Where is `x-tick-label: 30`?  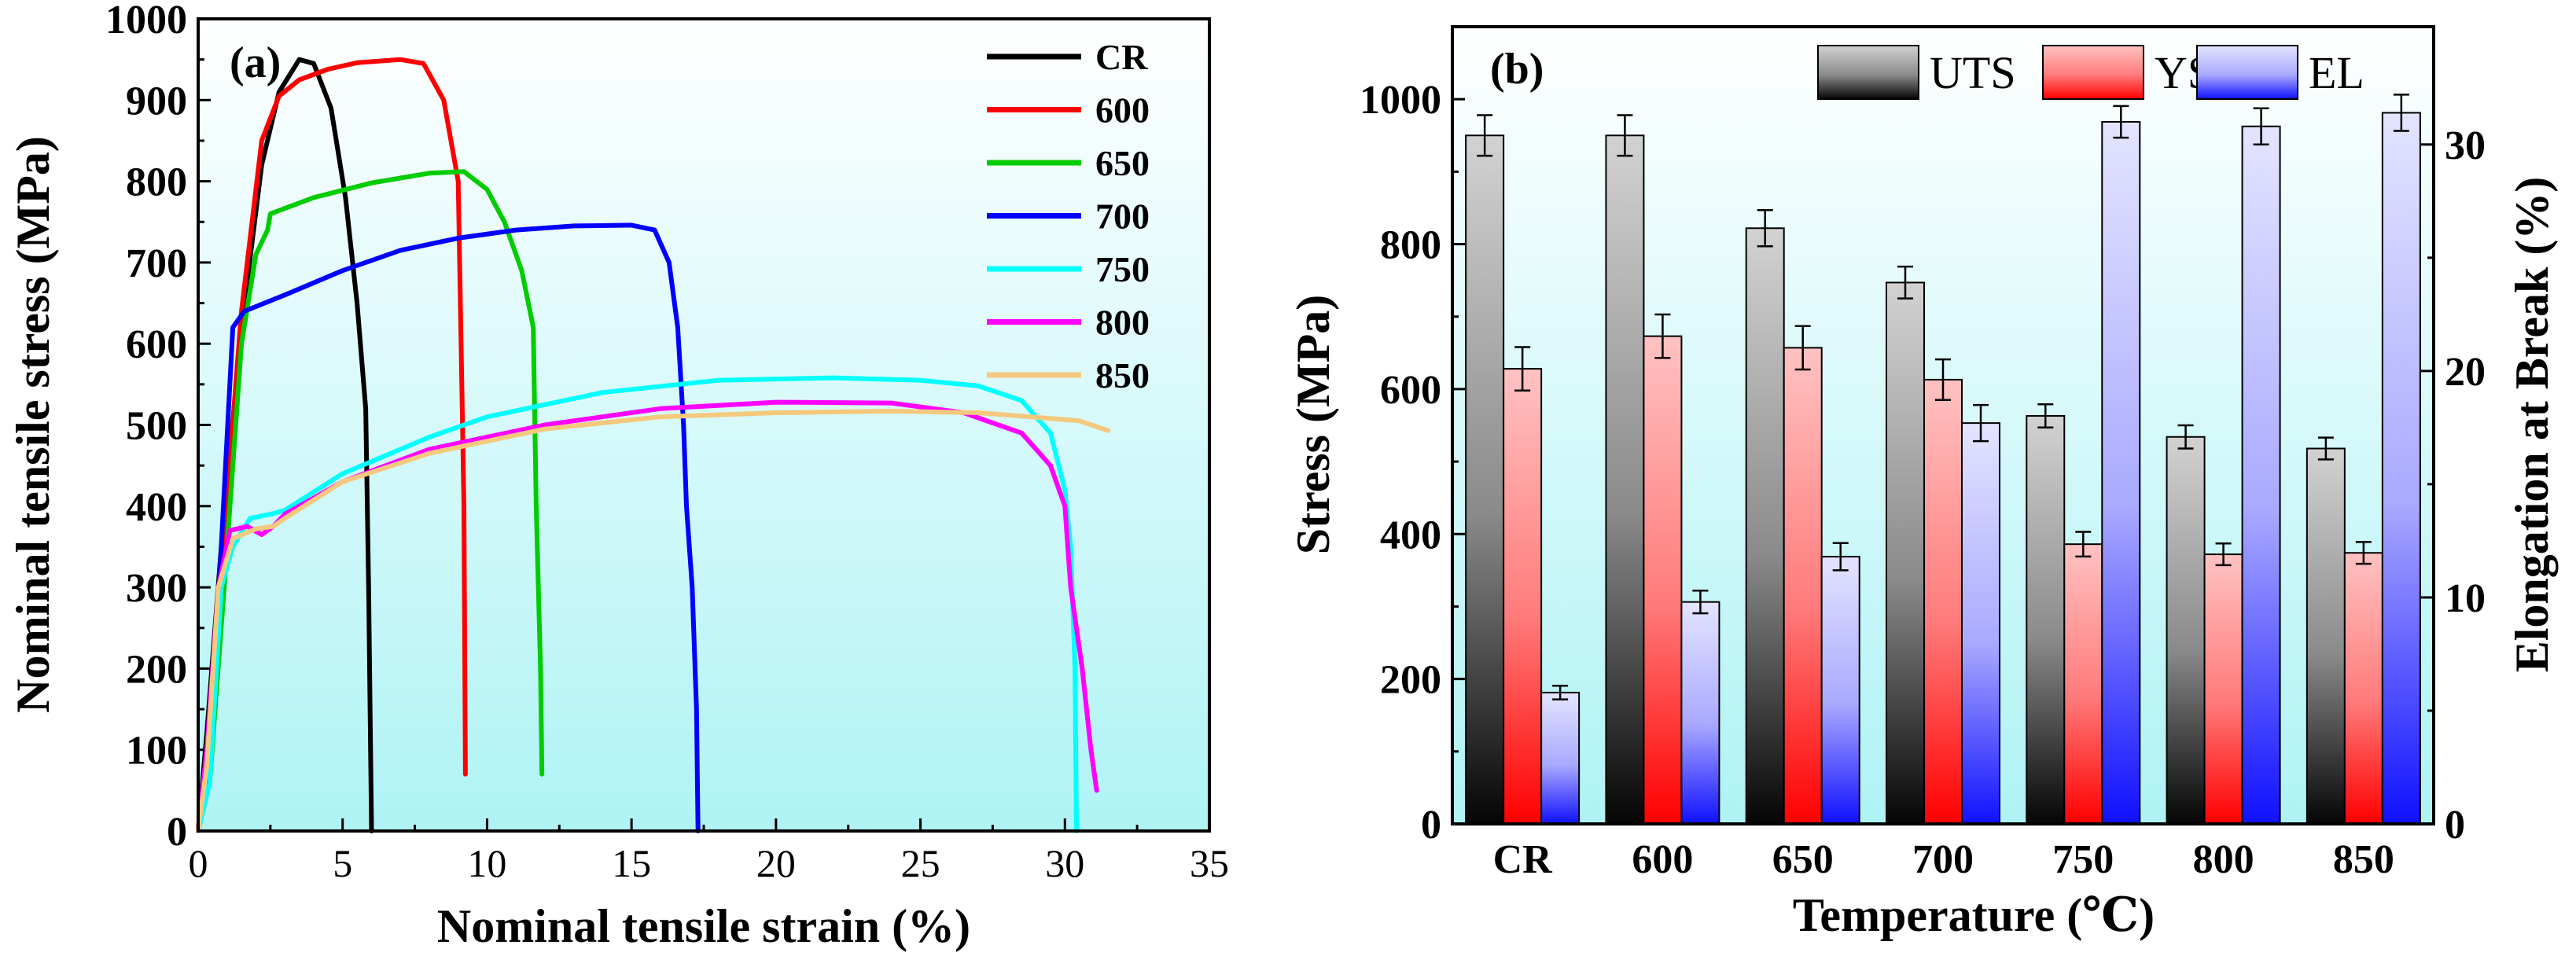 x-tick-label: 30 is located at coordinates (1064, 863).